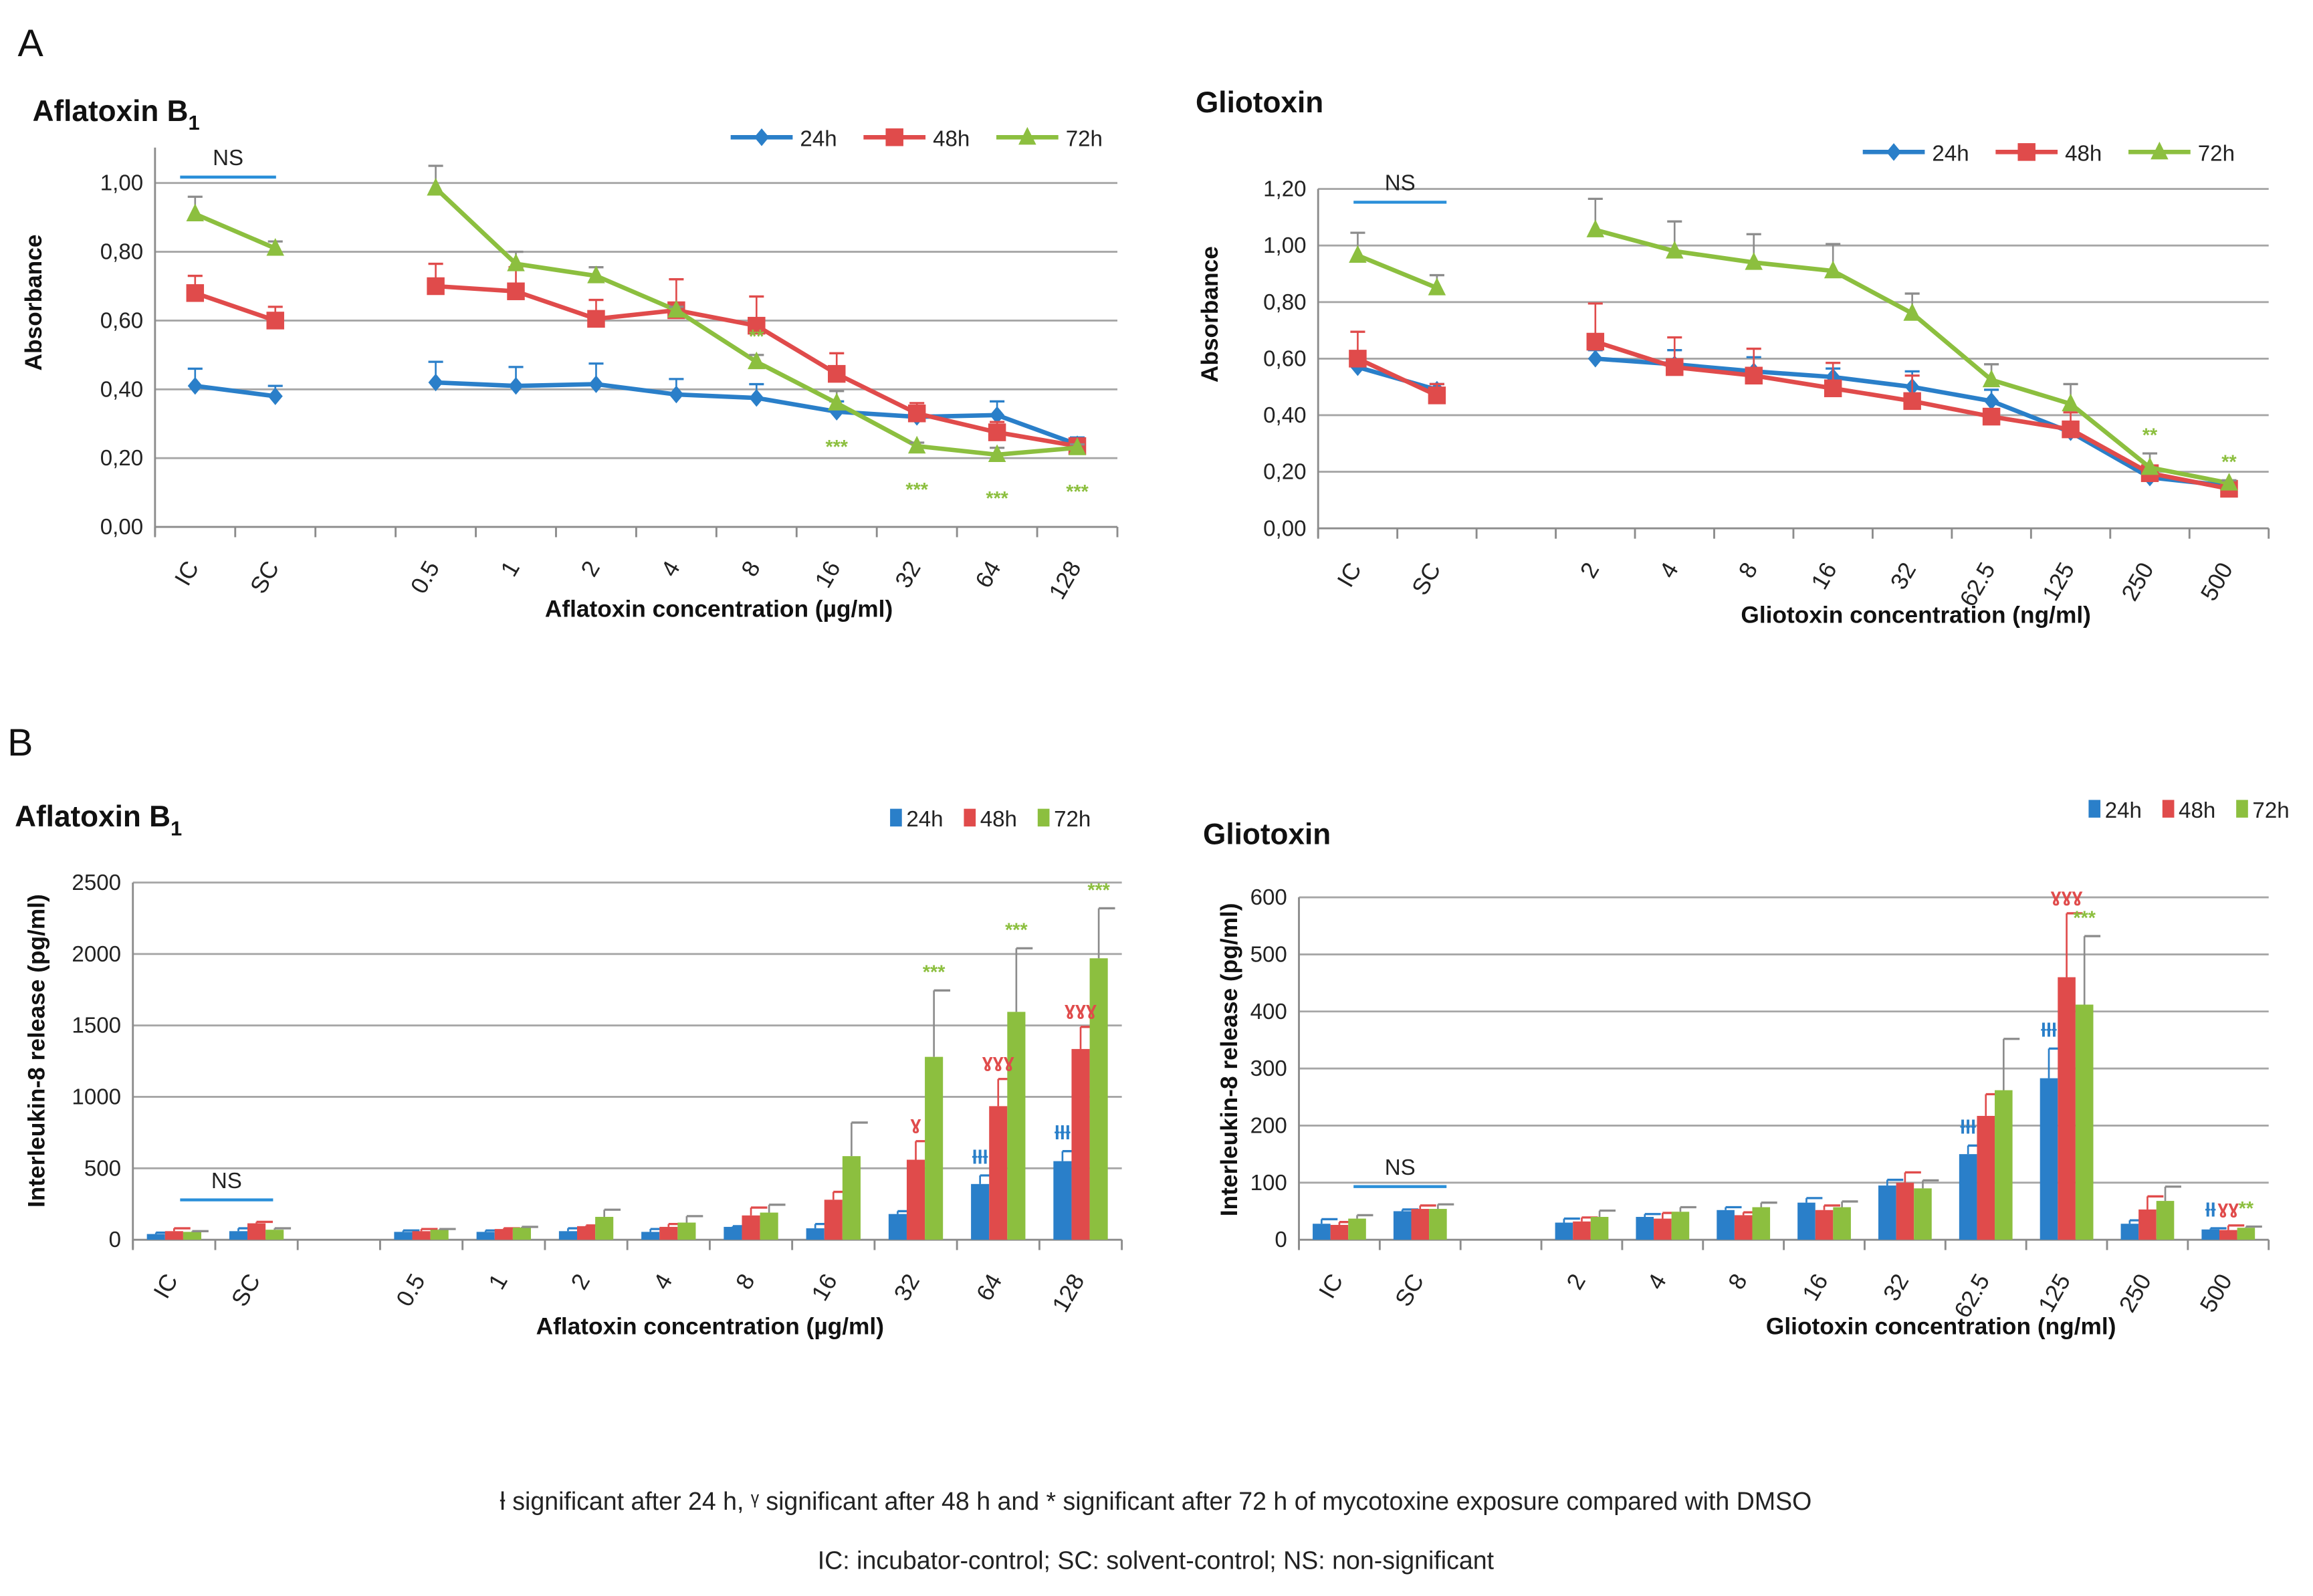  I want to click on chart-title-subscript: 1, so click(195, 122).